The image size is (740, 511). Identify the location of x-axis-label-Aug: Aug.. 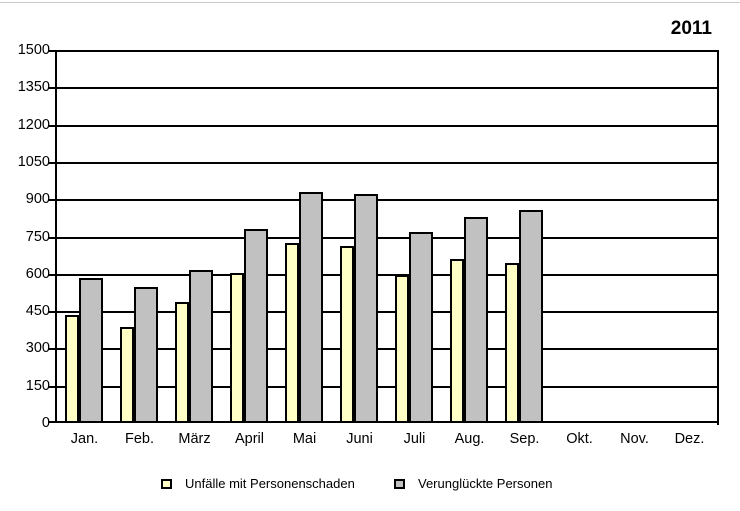
(469, 439).